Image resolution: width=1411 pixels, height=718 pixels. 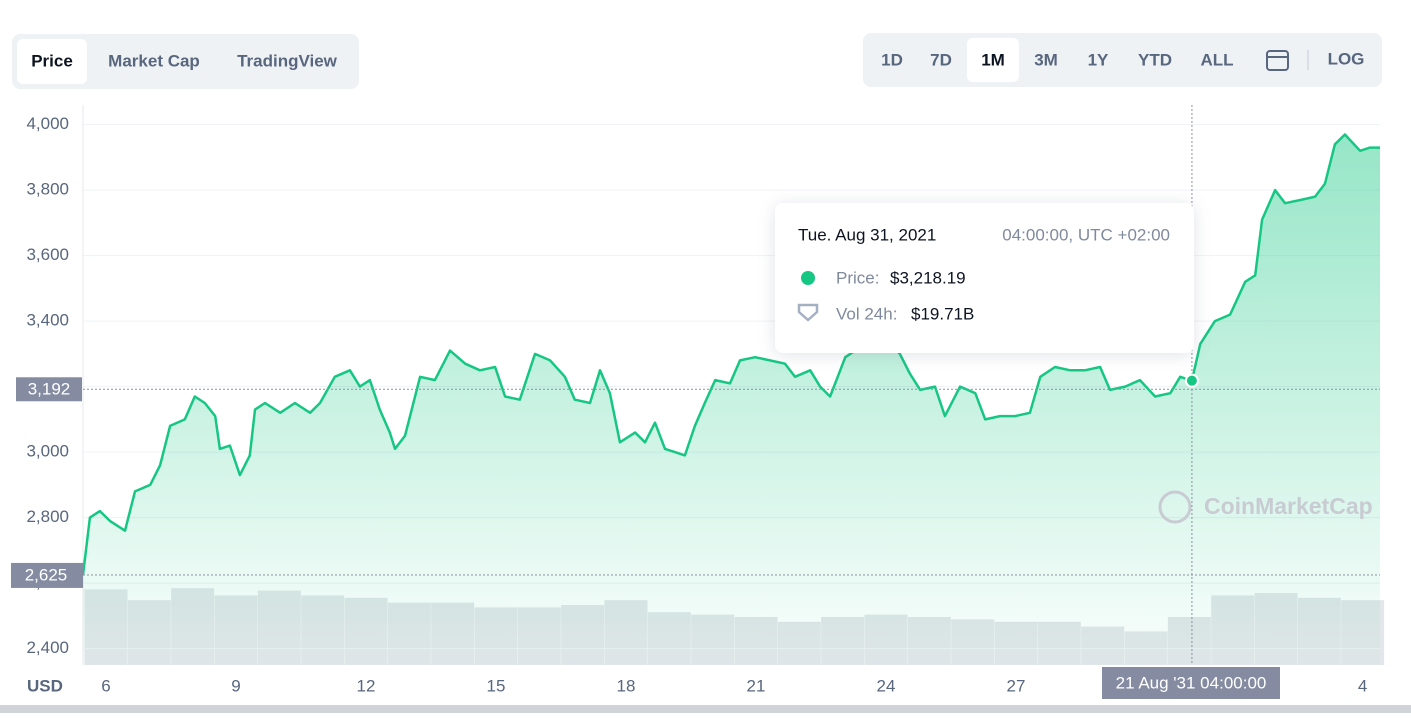 I want to click on range: ALL, so click(x=1216, y=59).